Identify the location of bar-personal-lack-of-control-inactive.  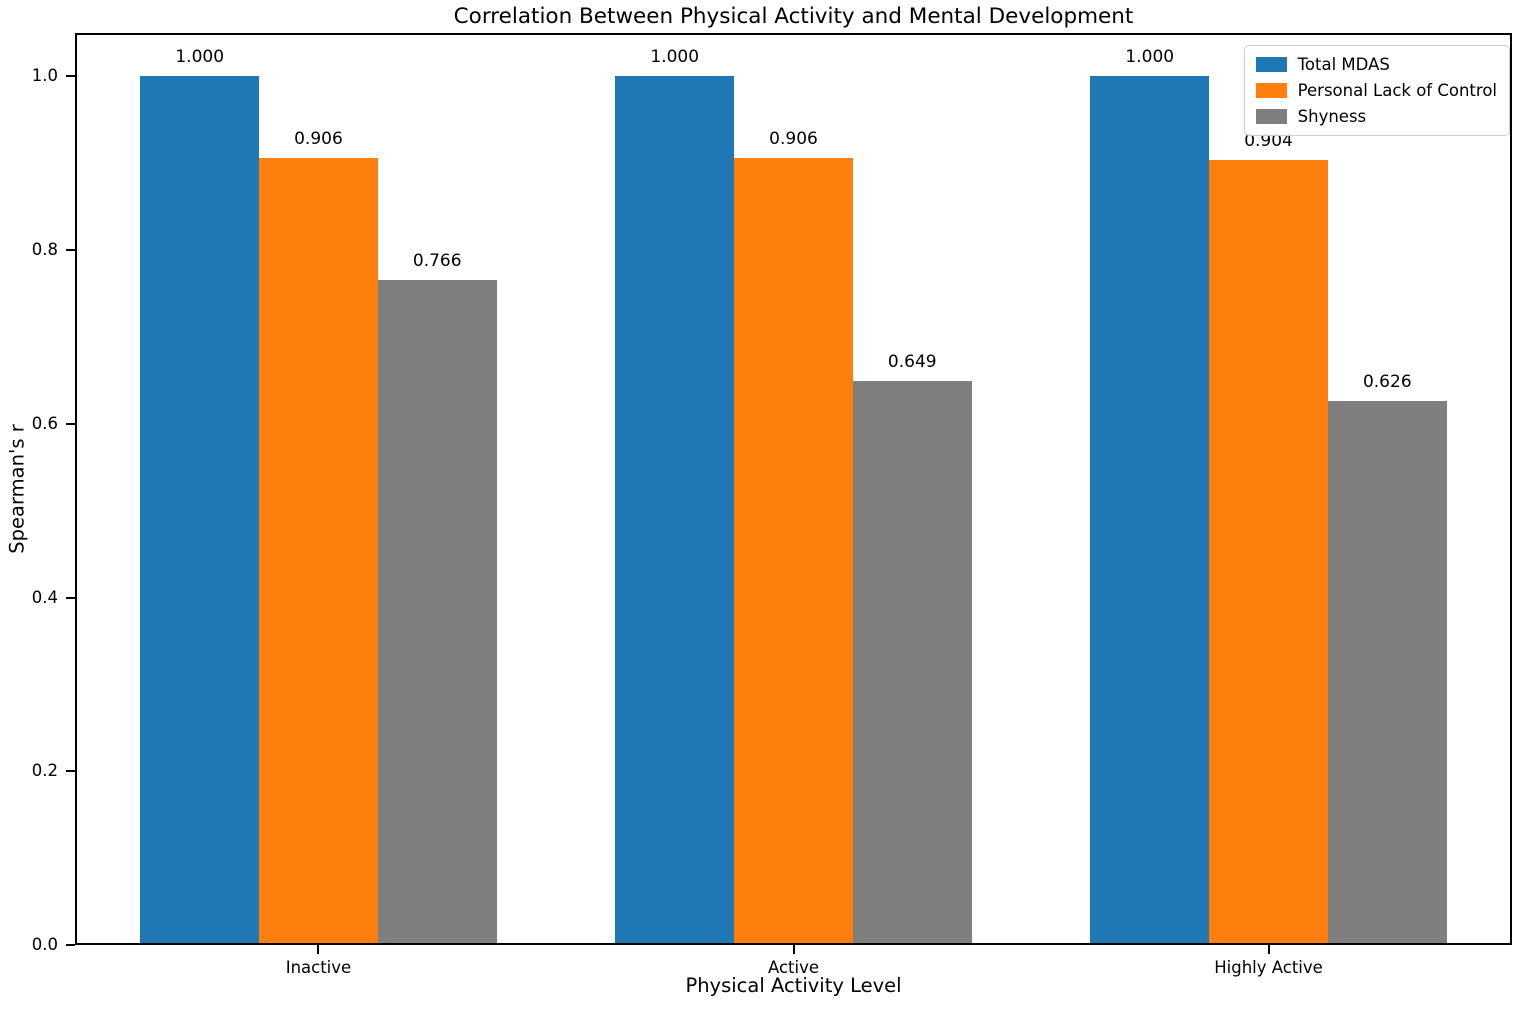
(318, 551).